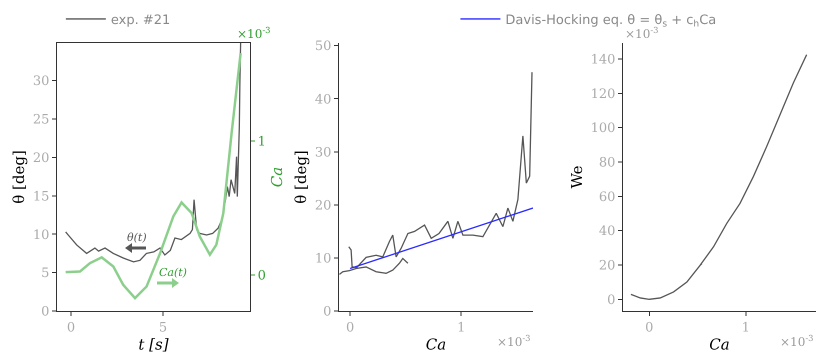 The image size is (830, 356). Describe the element at coordinates (603, 128) in the screenshot. I see `y-tick-label: 100` at that location.